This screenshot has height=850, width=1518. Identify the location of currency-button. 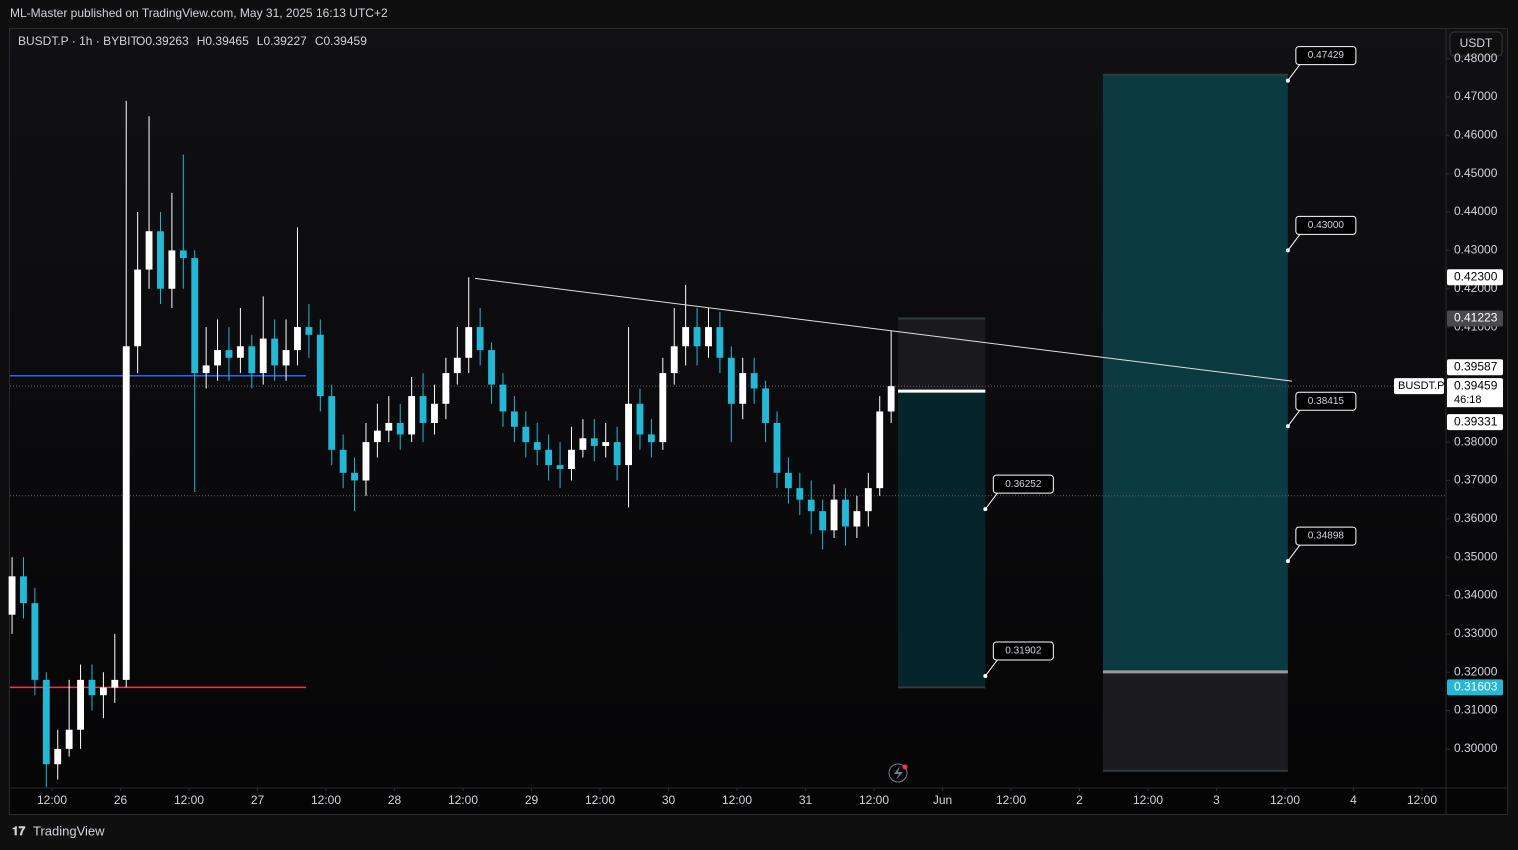
(1476, 44).